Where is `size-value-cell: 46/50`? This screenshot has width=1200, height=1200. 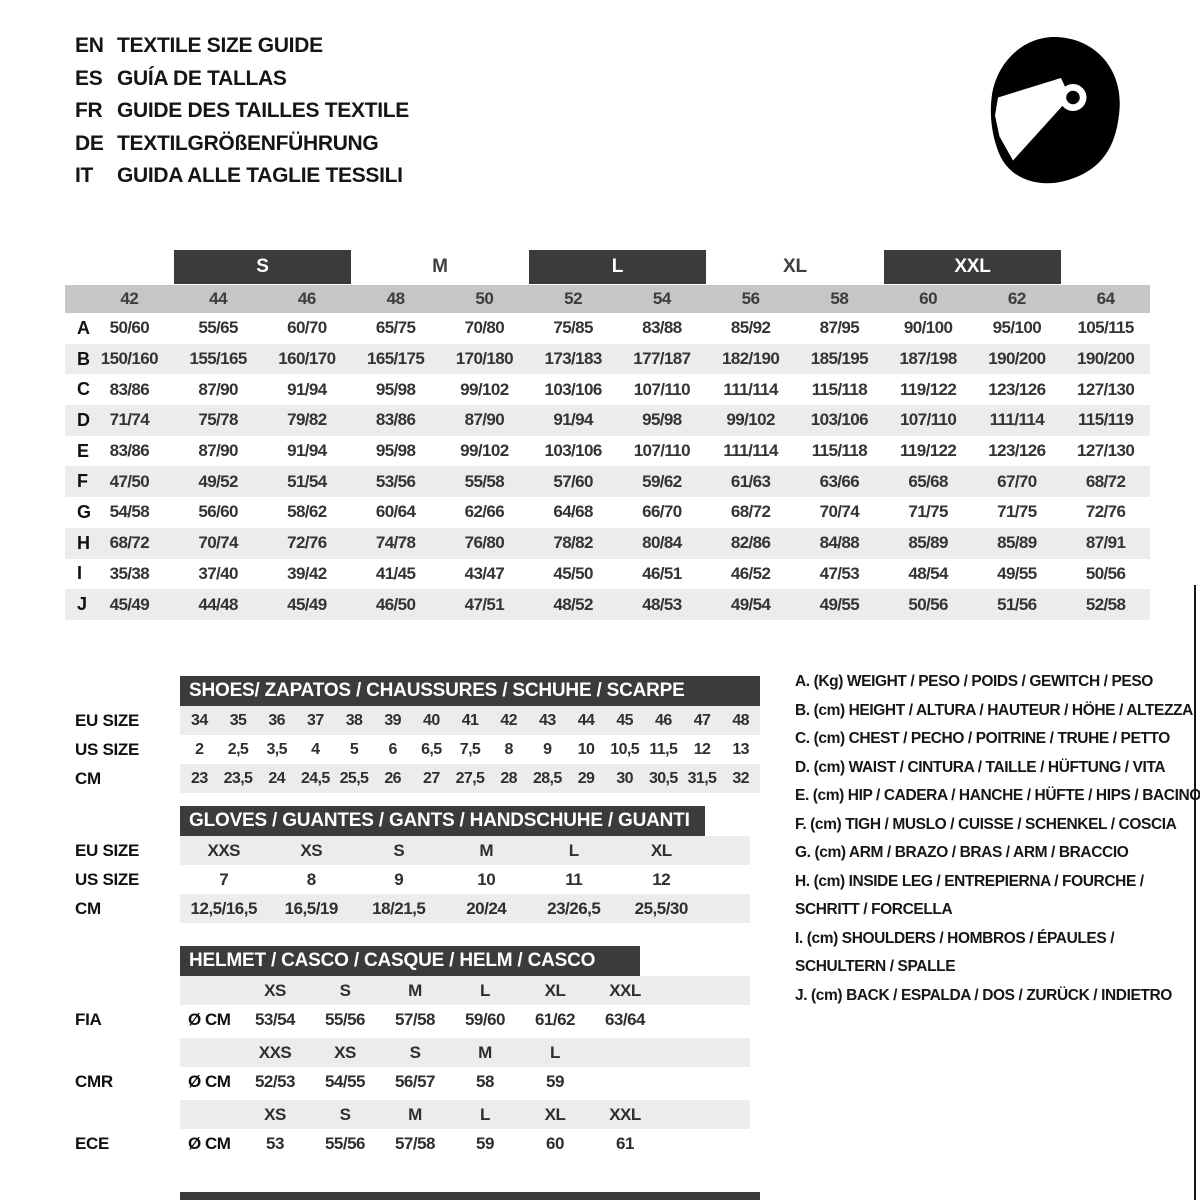
size-value-cell: 46/50 is located at coordinates (395, 604).